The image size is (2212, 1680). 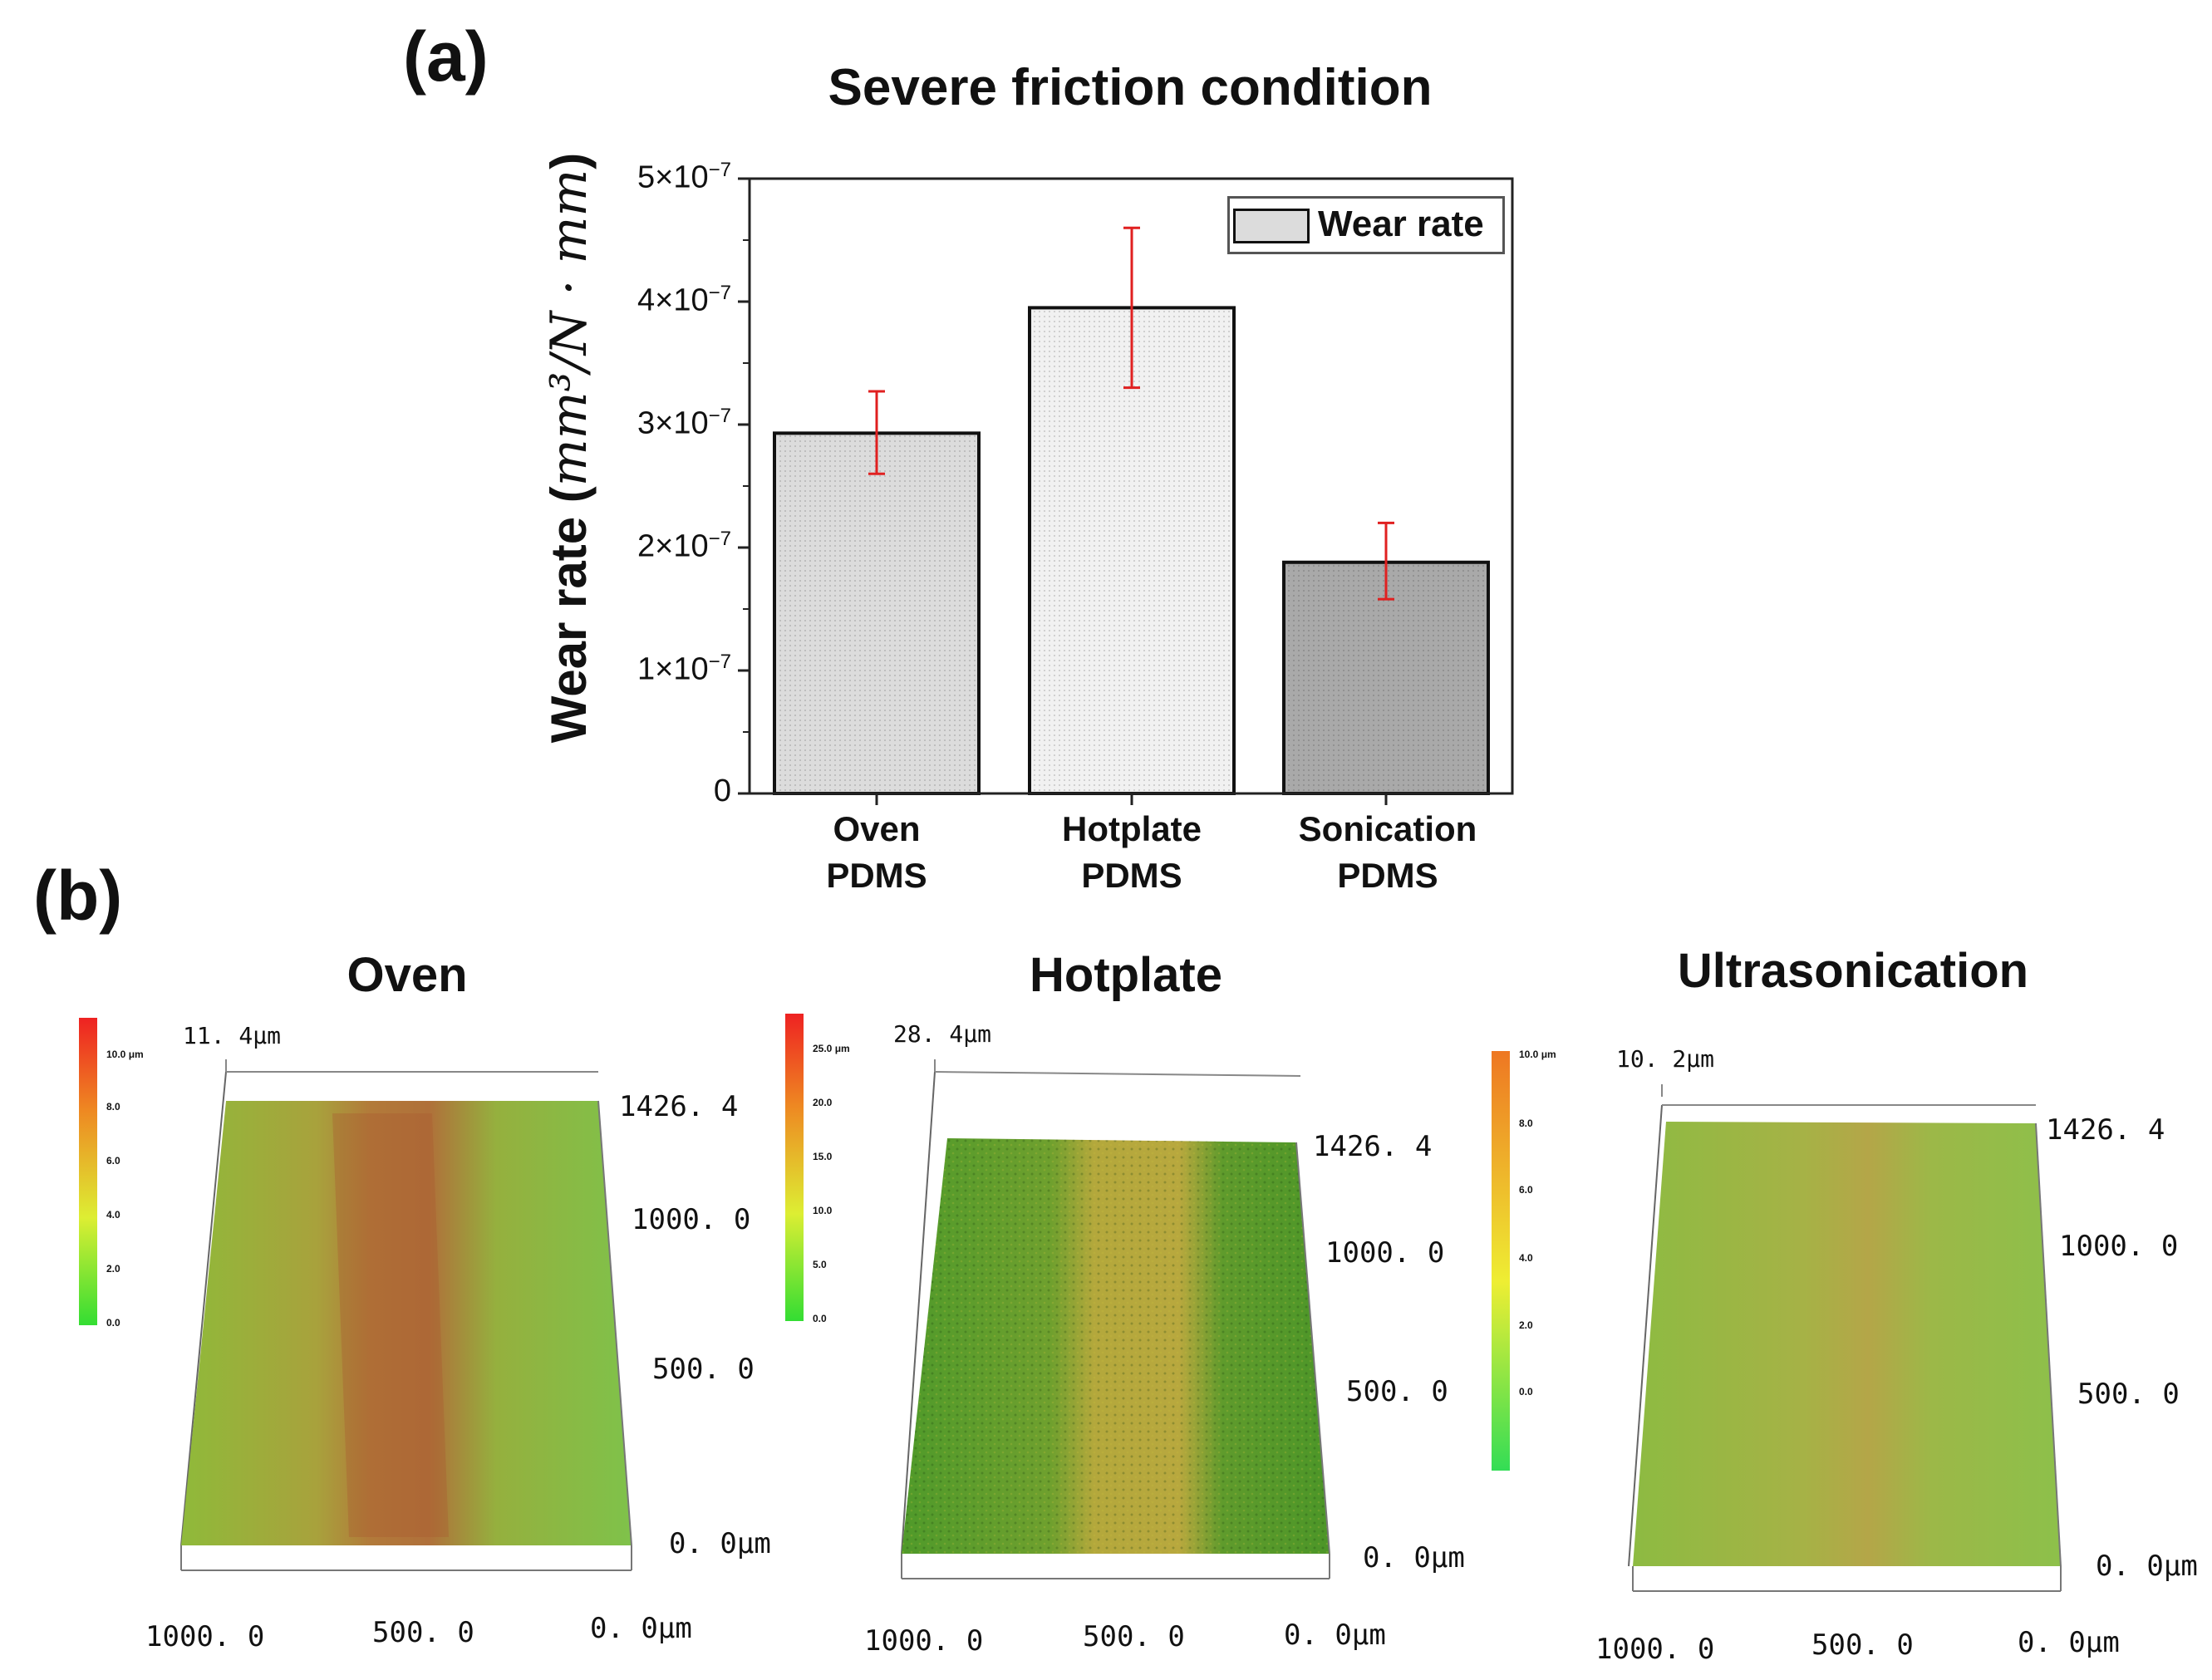 I want to click on ultrasonication-scale-2: 6.0, so click(x=1526, y=1190).